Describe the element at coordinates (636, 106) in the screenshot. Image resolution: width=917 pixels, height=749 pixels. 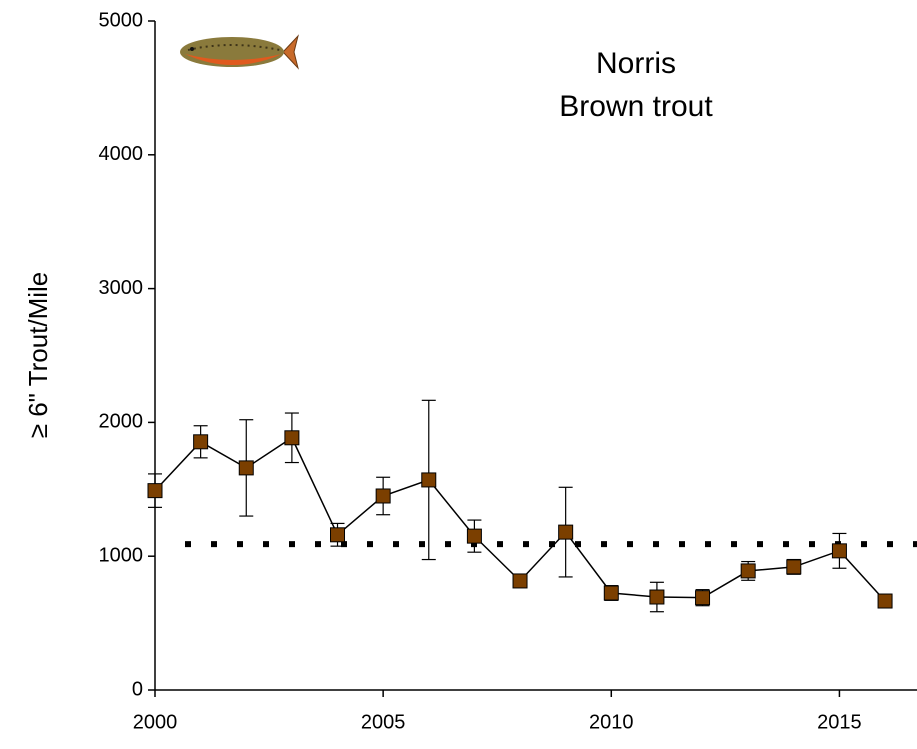
I see `chart-subtitle: Brown trout` at that location.